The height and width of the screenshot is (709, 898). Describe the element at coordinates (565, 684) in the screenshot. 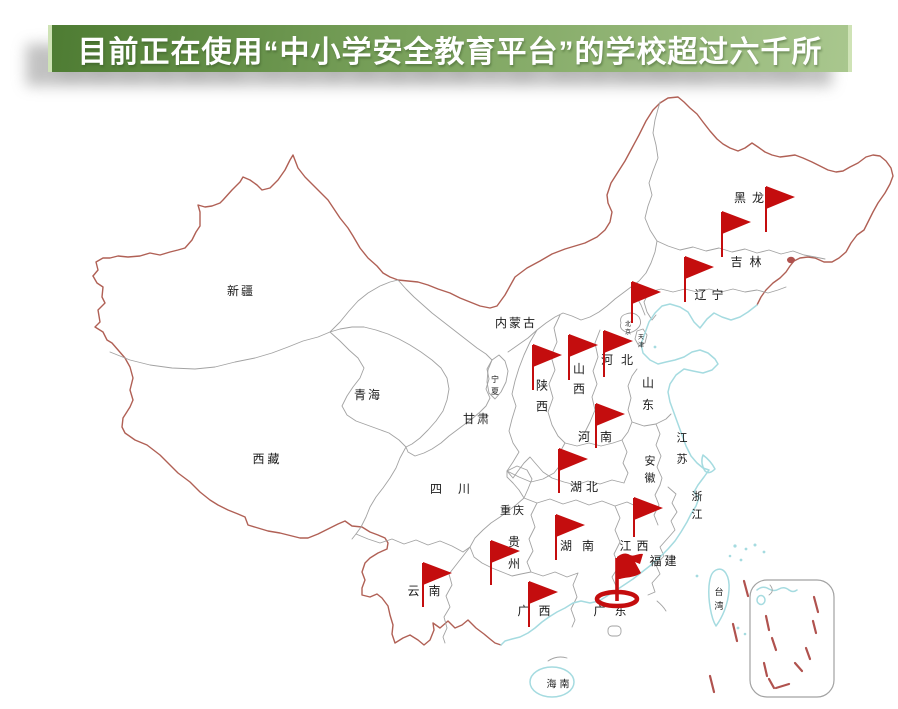

I see `map-label-hainan: 南` at that location.